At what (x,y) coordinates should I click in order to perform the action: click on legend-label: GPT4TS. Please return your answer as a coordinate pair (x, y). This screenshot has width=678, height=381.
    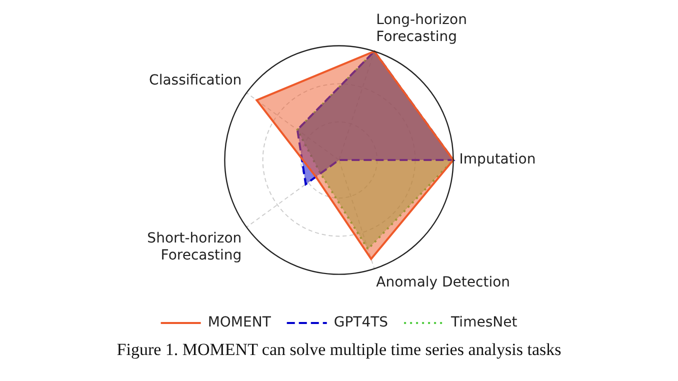
    Looking at the image, I should click on (361, 322).